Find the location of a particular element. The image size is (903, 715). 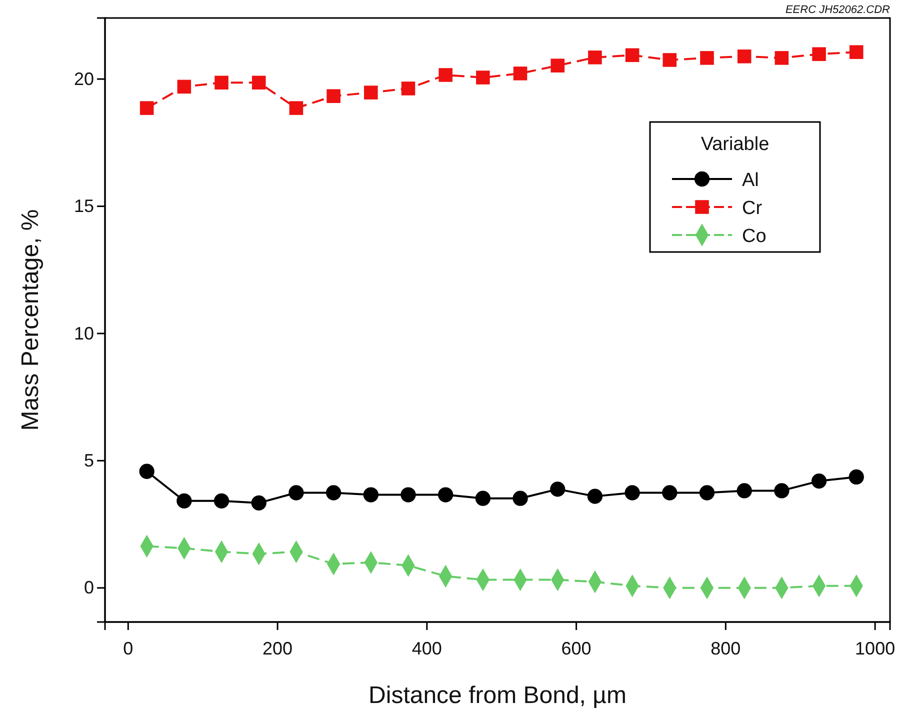

y-tick-label: 20 is located at coordinates (84, 78).